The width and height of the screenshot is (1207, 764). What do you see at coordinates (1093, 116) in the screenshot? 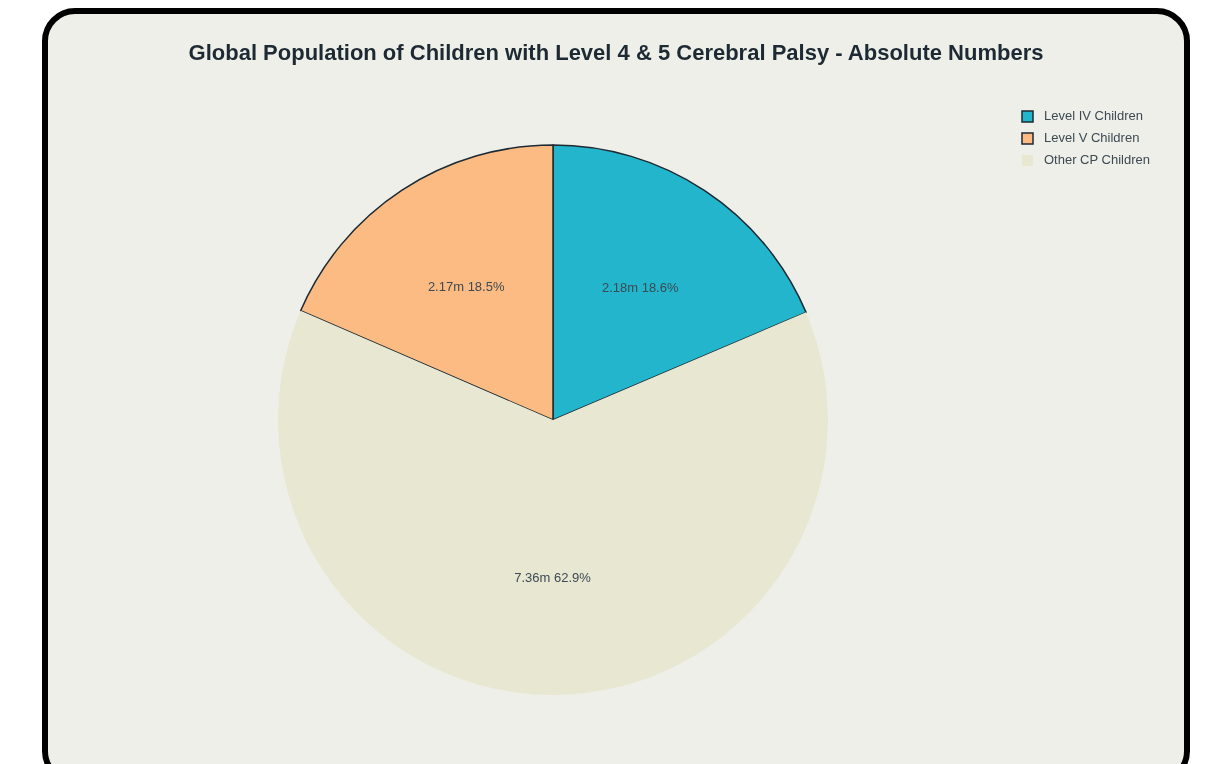
I see `legend-label: Level IV Children` at bounding box center [1093, 116].